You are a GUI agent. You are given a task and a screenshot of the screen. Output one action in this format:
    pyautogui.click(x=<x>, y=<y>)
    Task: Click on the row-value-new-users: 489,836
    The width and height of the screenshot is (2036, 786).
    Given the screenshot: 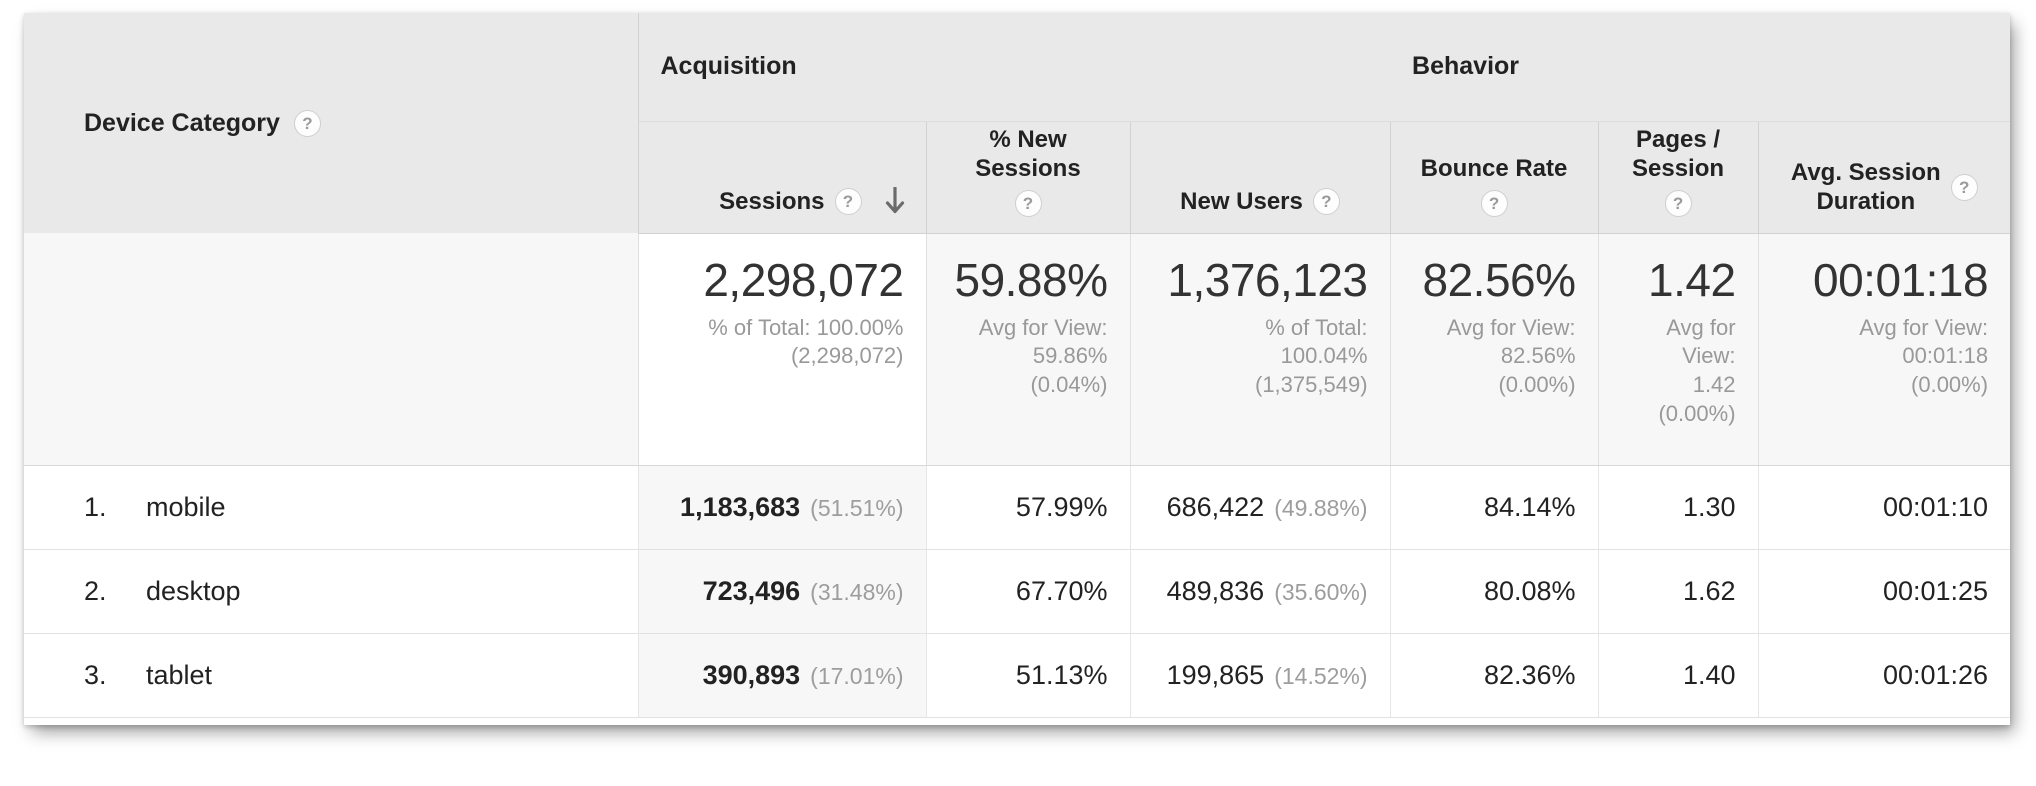 What is the action you would take?
    pyautogui.click(x=1215, y=590)
    